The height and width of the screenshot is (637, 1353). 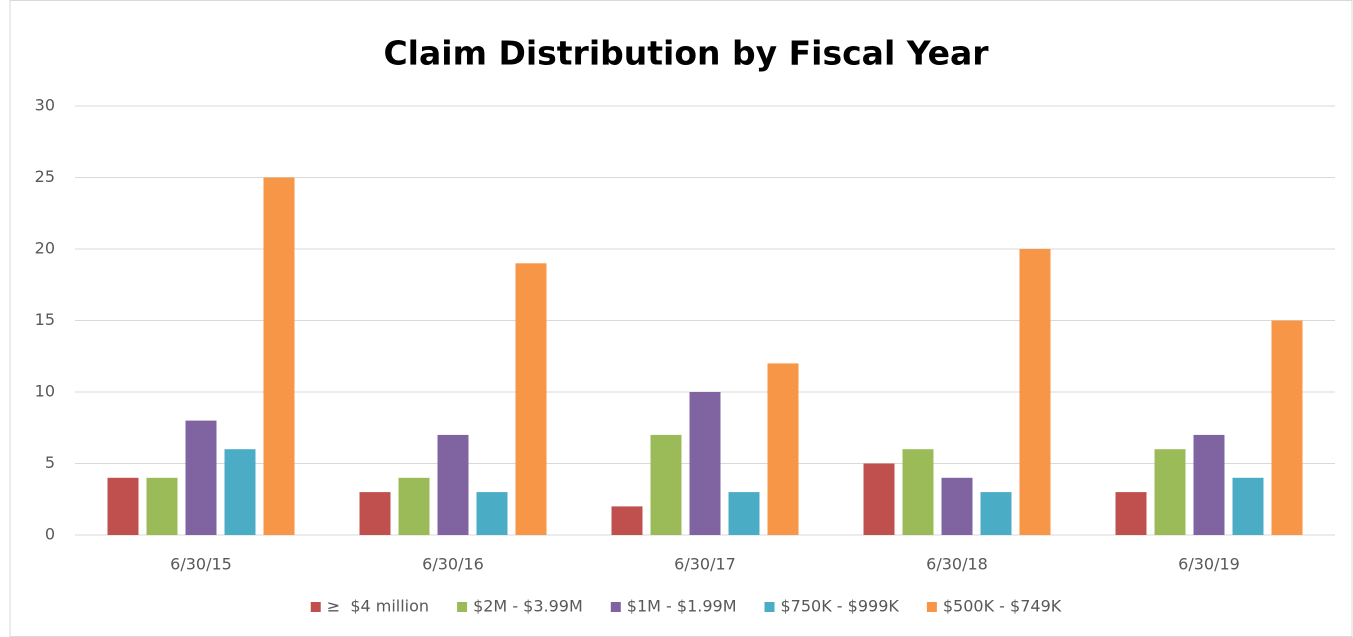 What do you see at coordinates (50, 462) in the screenshot?
I see `y-tick-label: 5` at bounding box center [50, 462].